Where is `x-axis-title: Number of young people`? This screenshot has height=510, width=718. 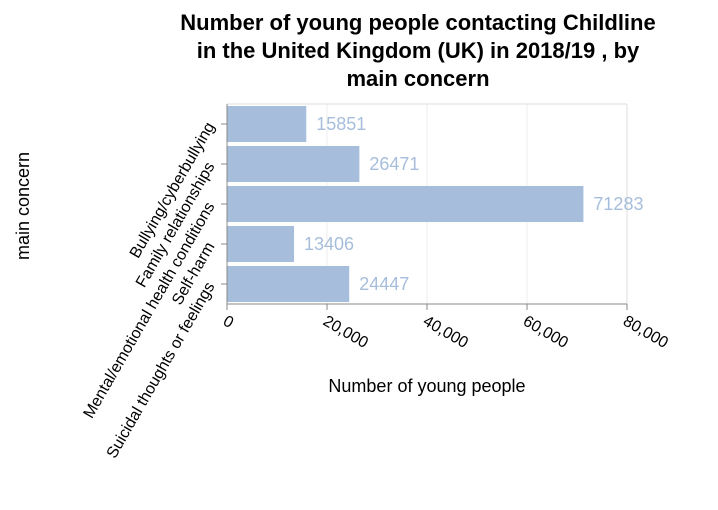
x-axis-title: Number of young people is located at coordinates (426, 386).